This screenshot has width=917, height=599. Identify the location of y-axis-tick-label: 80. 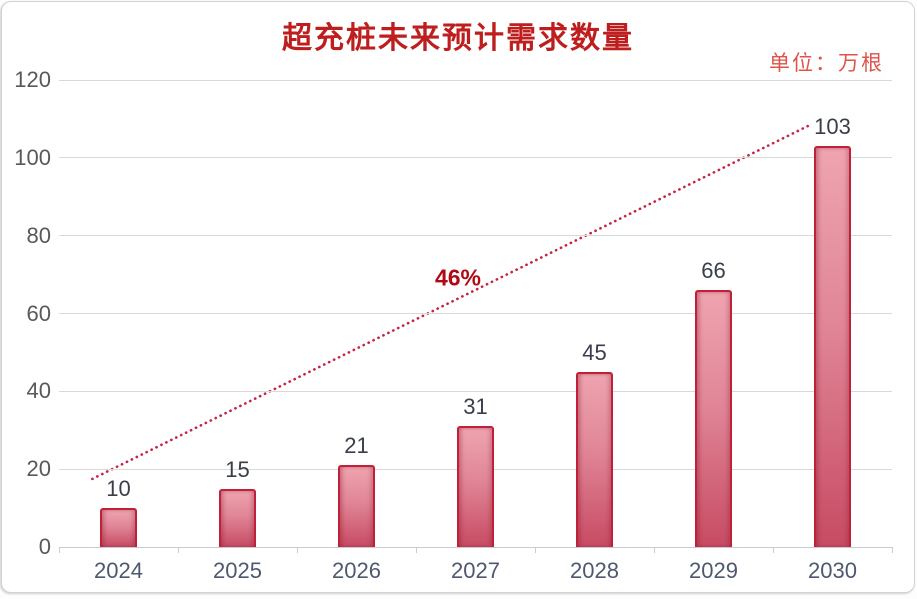
(38, 235).